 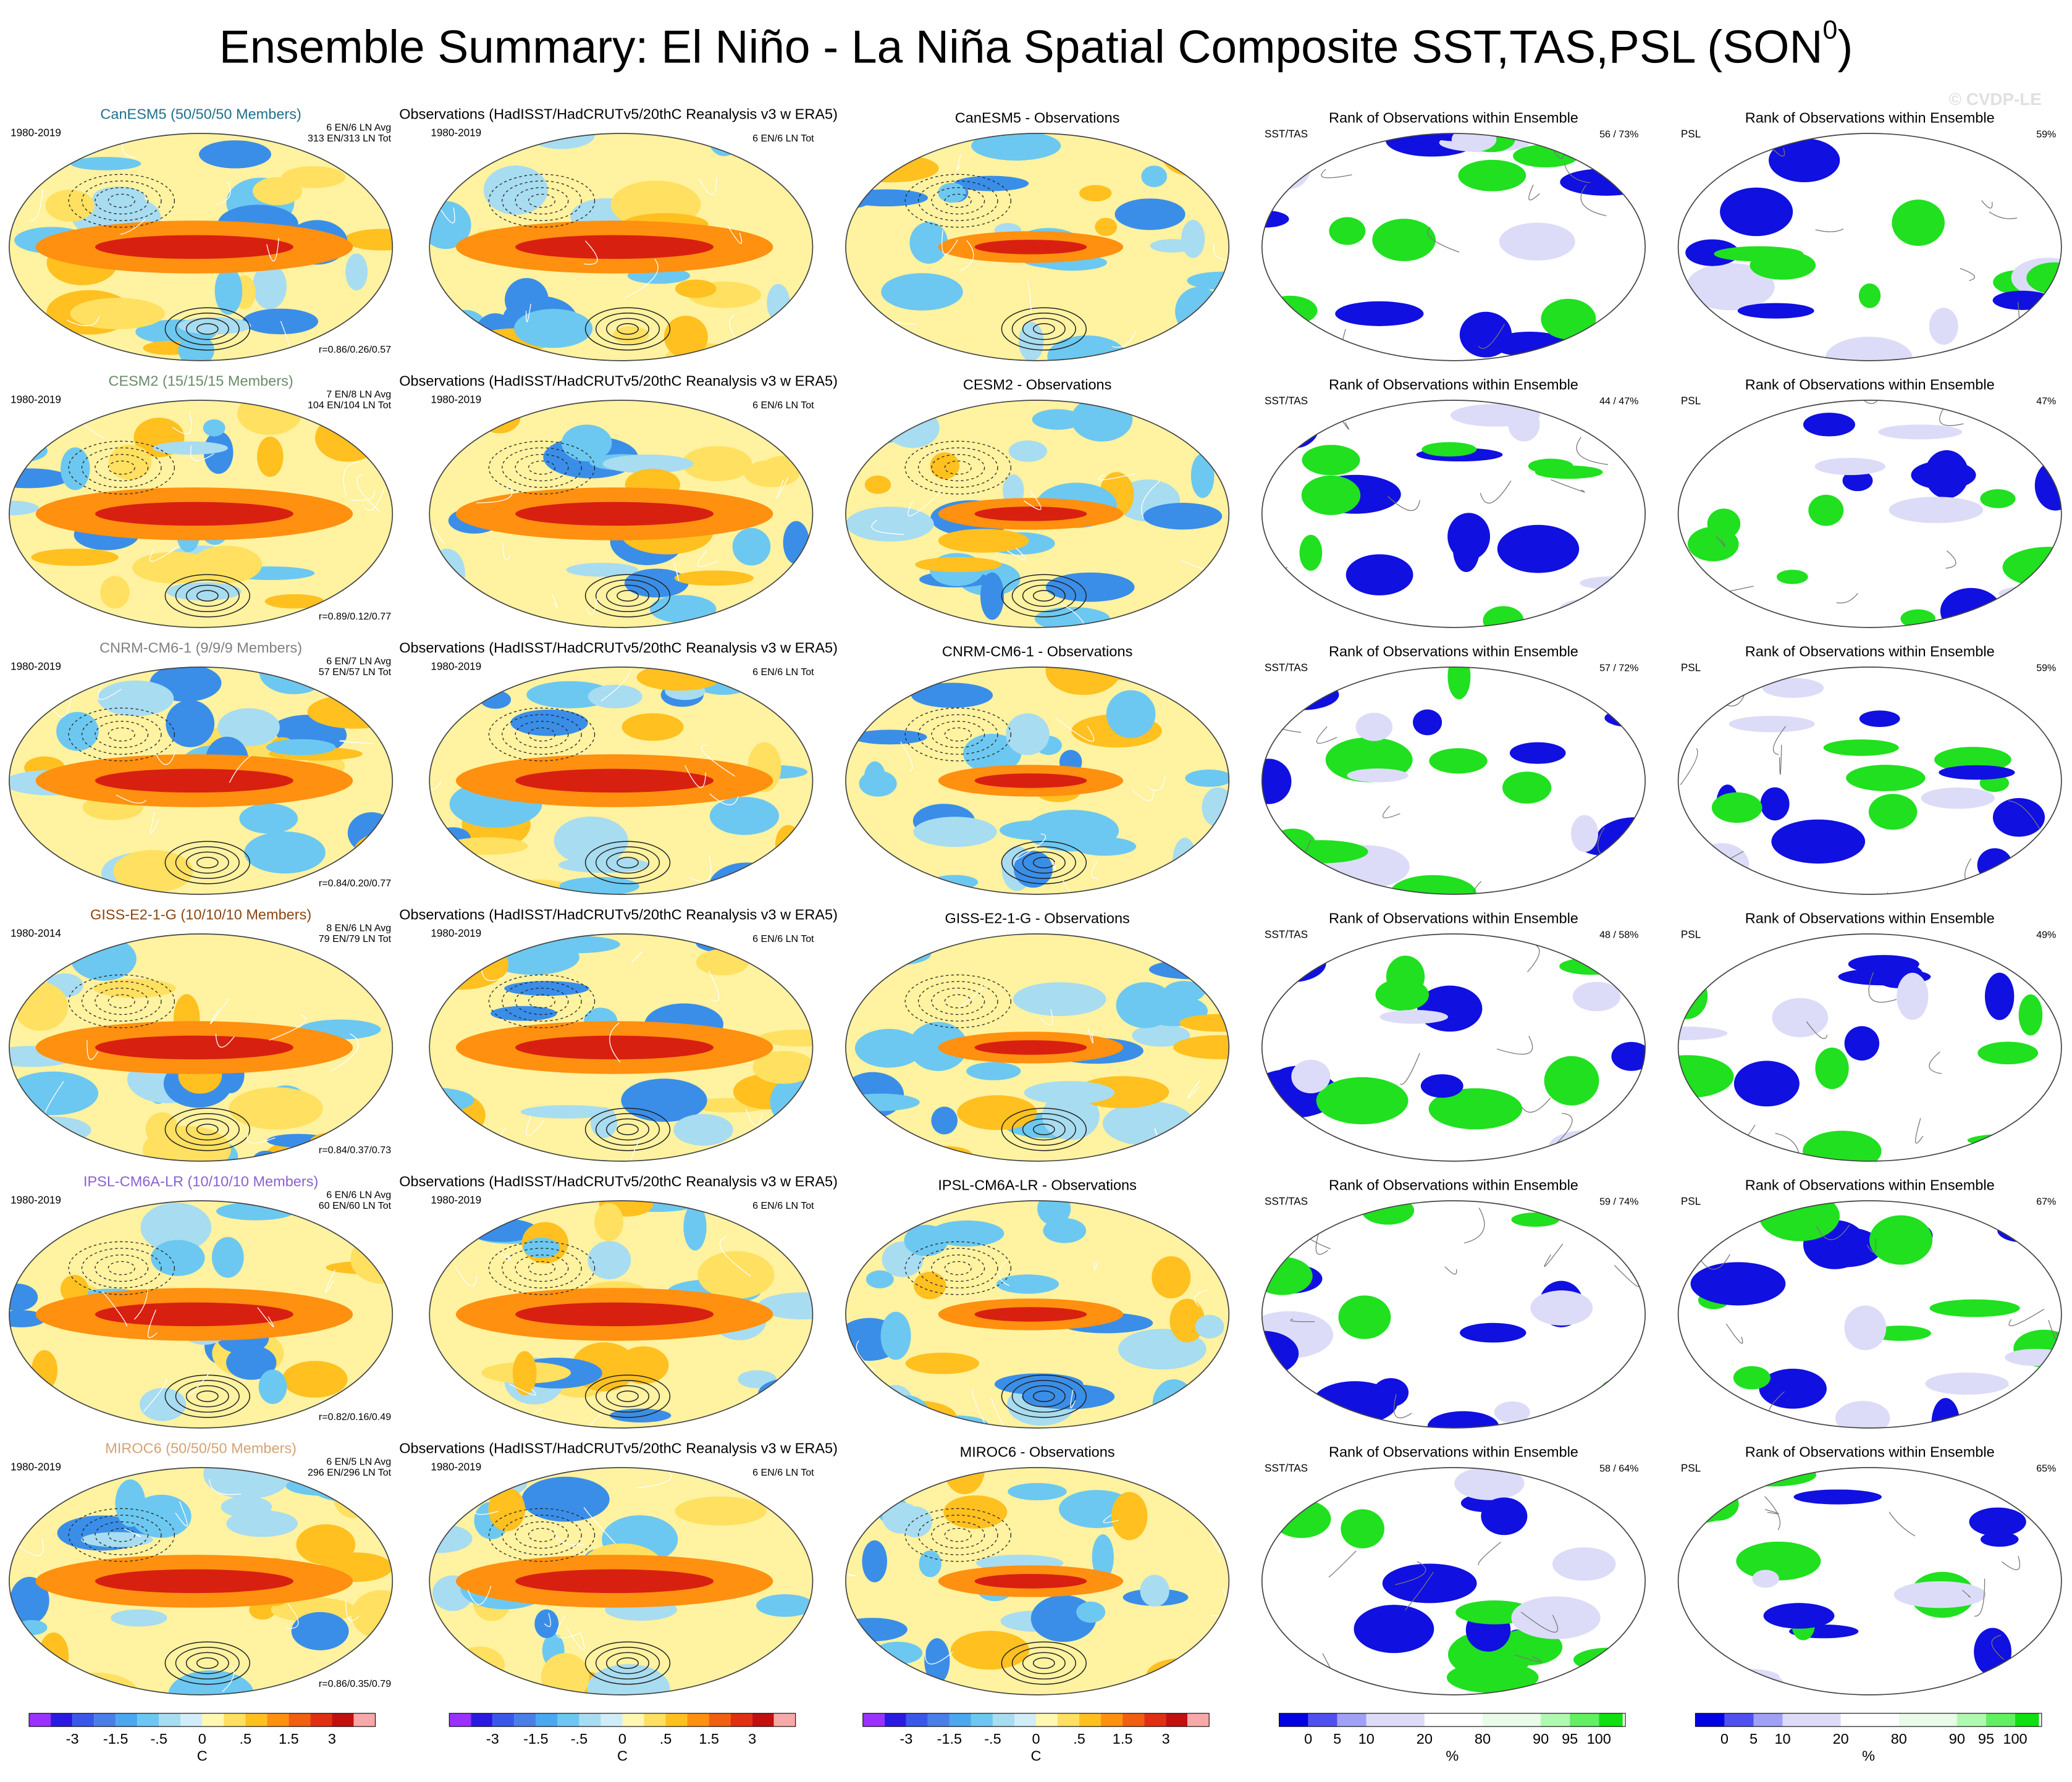 What do you see at coordinates (2046, 400) in the screenshot?
I see `rank-percent: 47%` at bounding box center [2046, 400].